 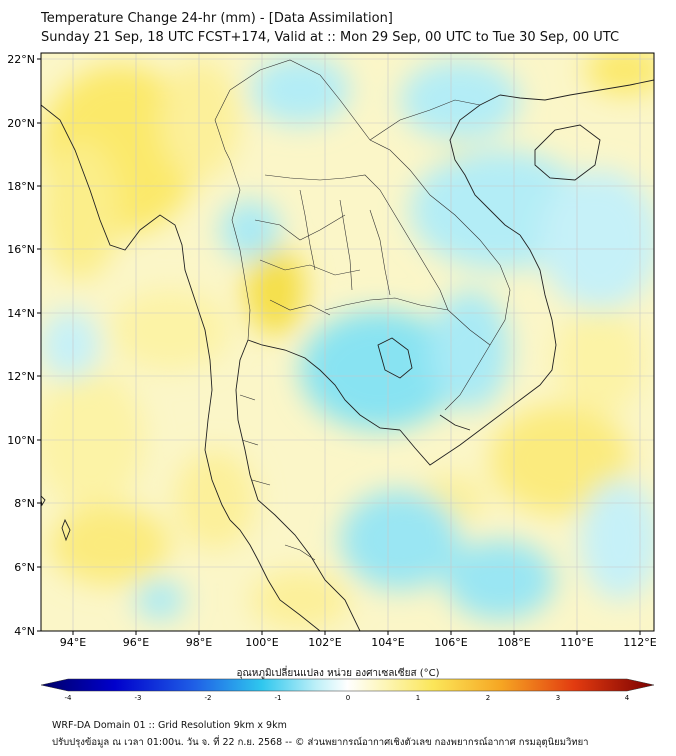 I want to click on lon-label: 106°E, so click(x=450, y=642).